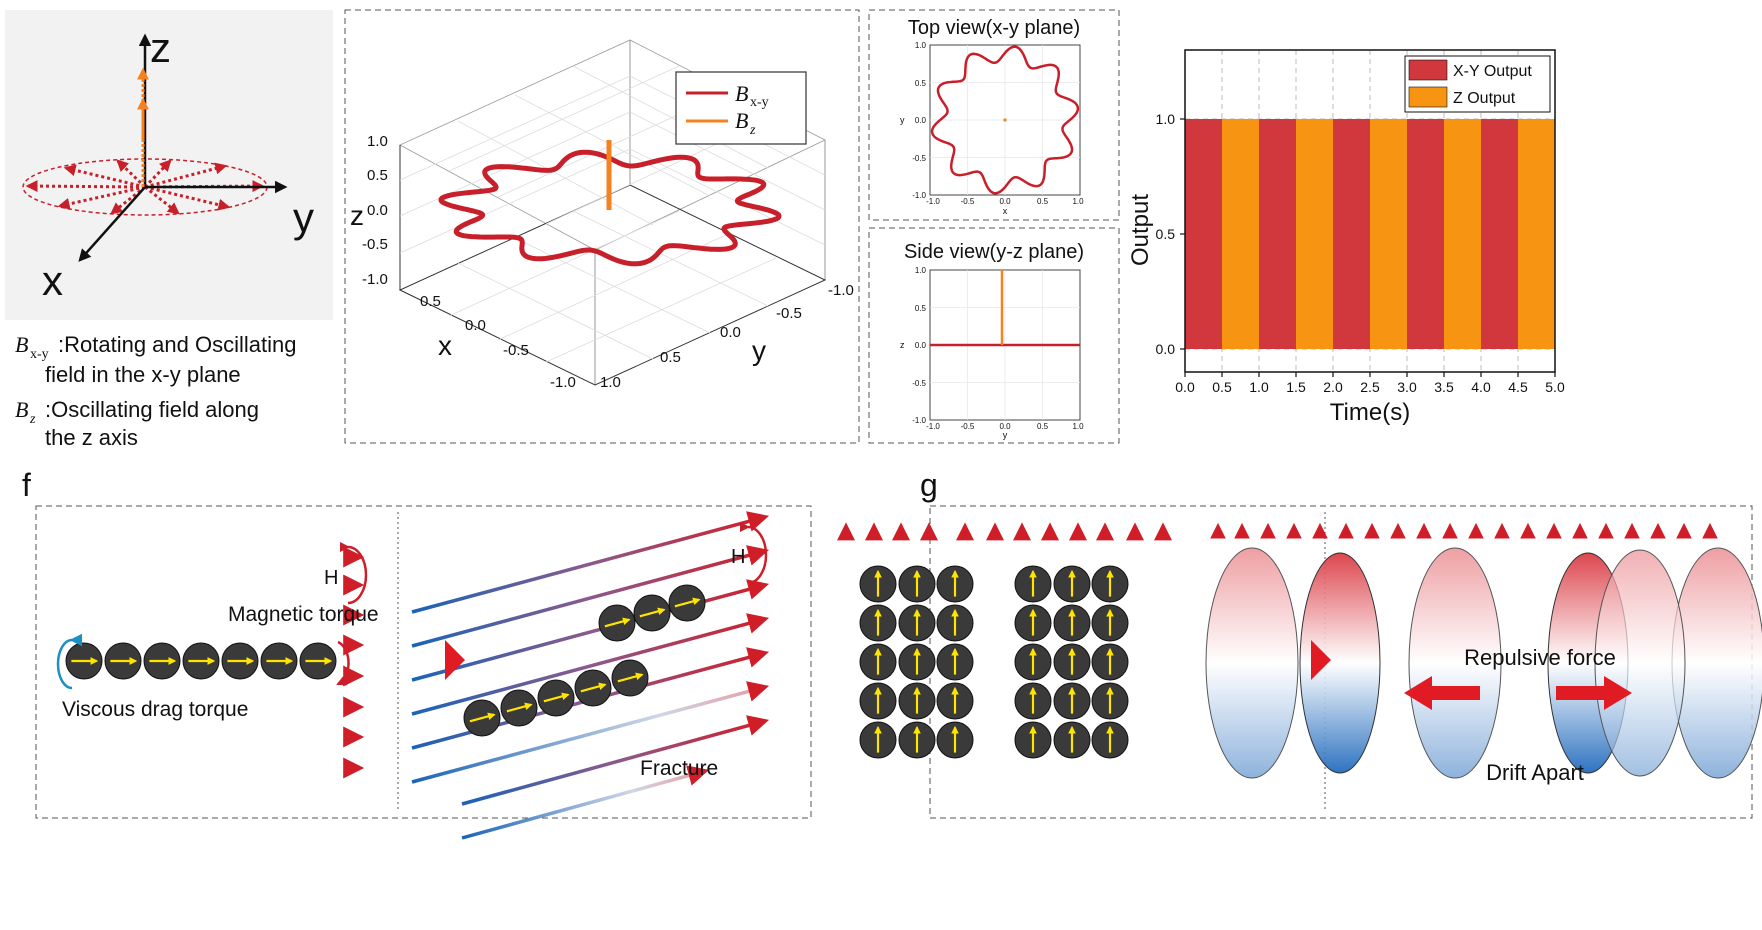 The image size is (1762, 930). I want to click on top-view-y-ticks: -1.0 -0.5 0.0 0.5 1.0, so click(919, 120).